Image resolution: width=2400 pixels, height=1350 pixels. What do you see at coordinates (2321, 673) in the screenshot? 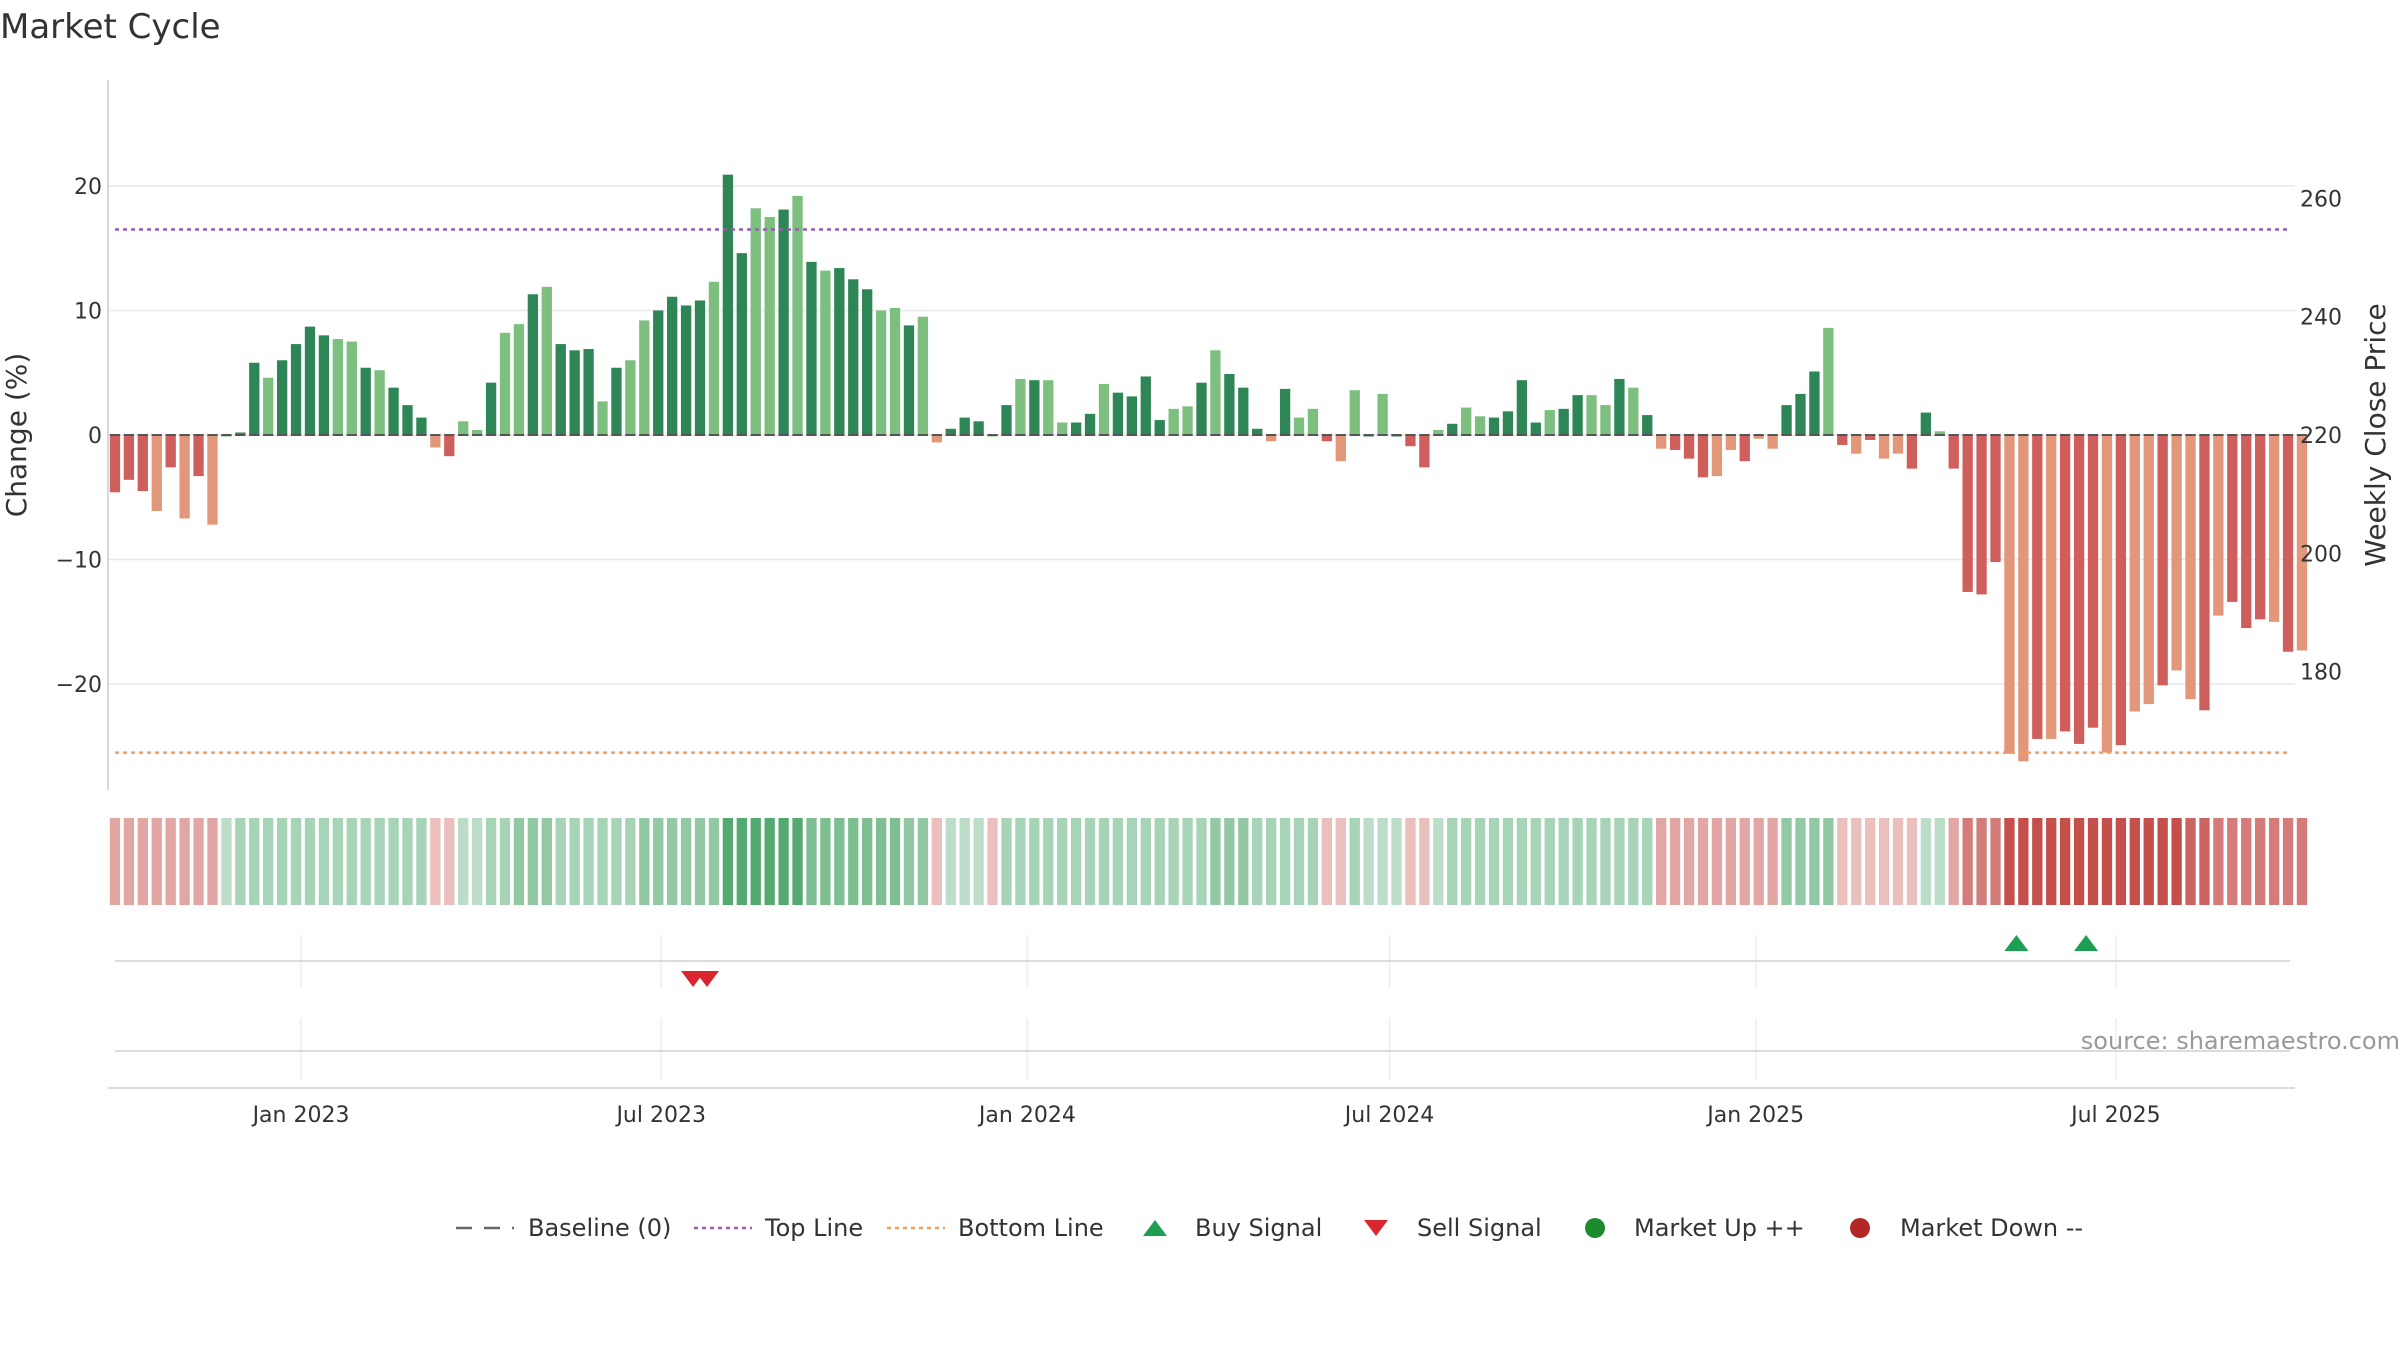
I see `y-right-tick-label: 180` at bounding box center [2321, 673].